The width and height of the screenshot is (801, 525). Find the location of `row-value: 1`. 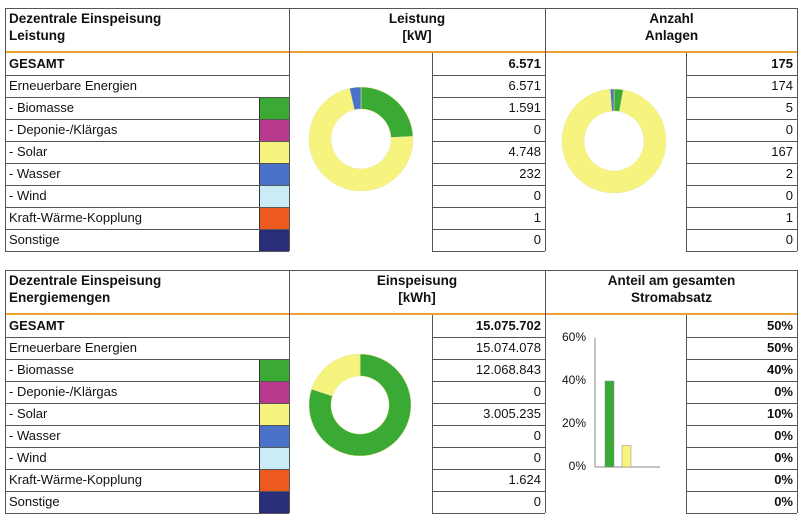

row-value: 1 is located at coordinates (537, 217).